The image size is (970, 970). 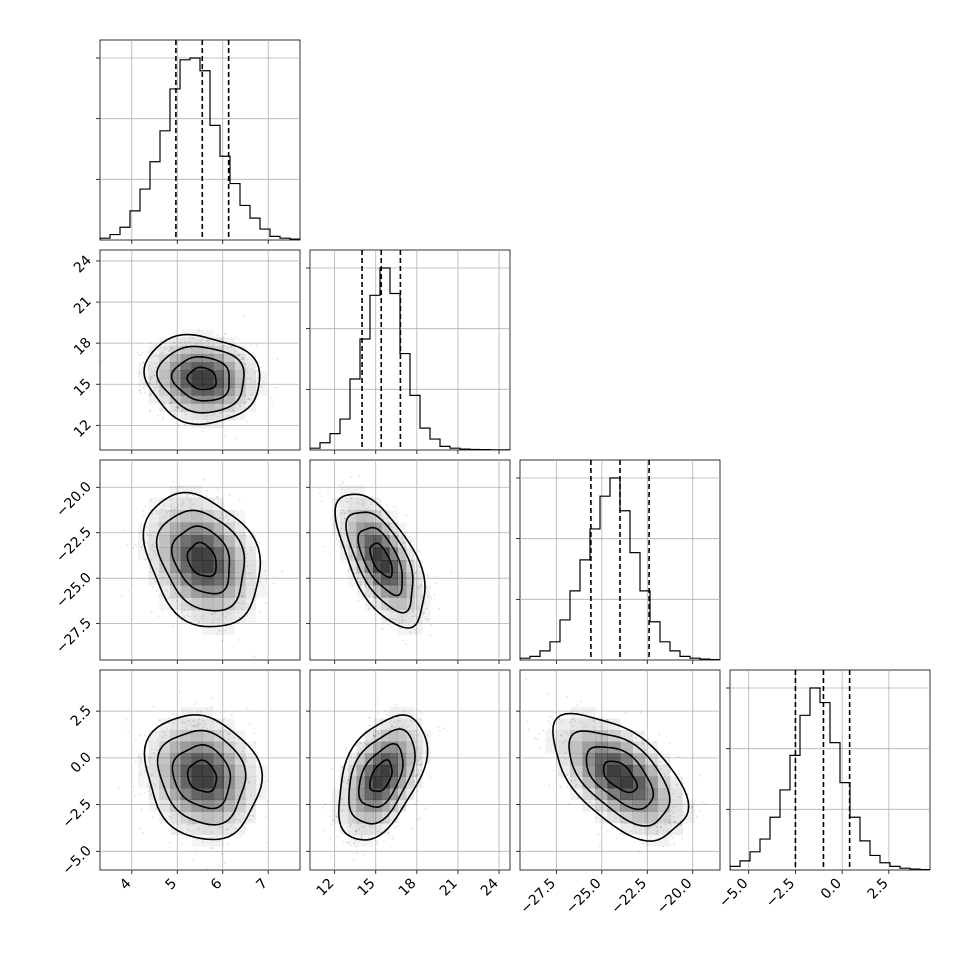 What do you see at coordinates (81, 716) in the screenshot?
I see `y-tick-label-3: 2.5` at bounding box center [81, 716].